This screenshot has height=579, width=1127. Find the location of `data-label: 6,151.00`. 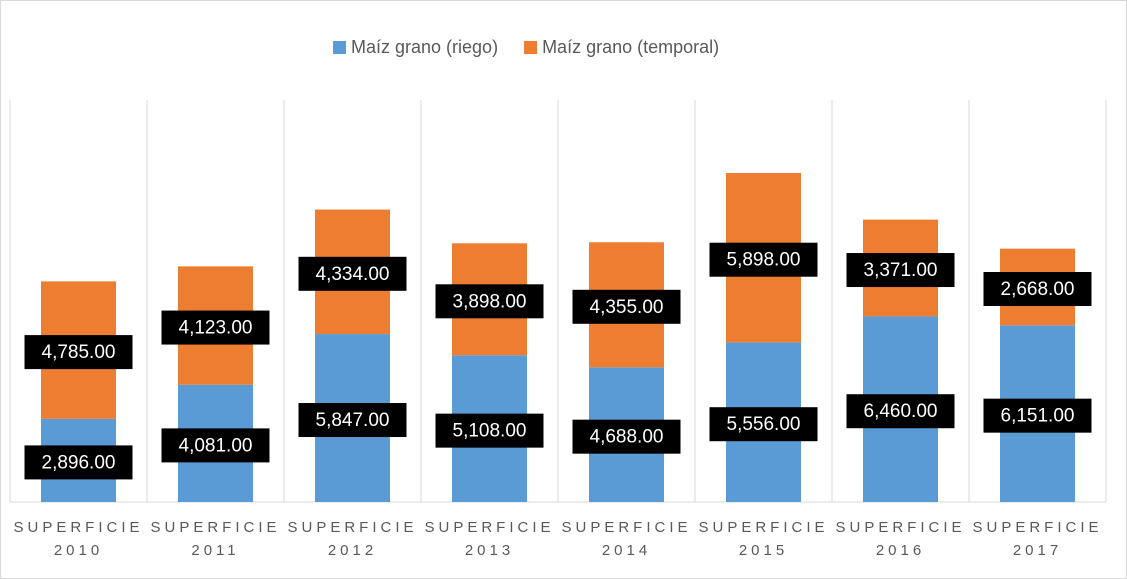

data-label: 6,151.00 is located at coordinates (1038, 416).